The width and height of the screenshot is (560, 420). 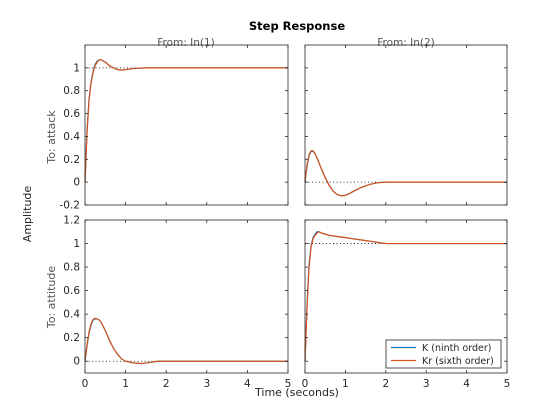 I want to click on subplot-In2-attack, so click(x=406, y=125).